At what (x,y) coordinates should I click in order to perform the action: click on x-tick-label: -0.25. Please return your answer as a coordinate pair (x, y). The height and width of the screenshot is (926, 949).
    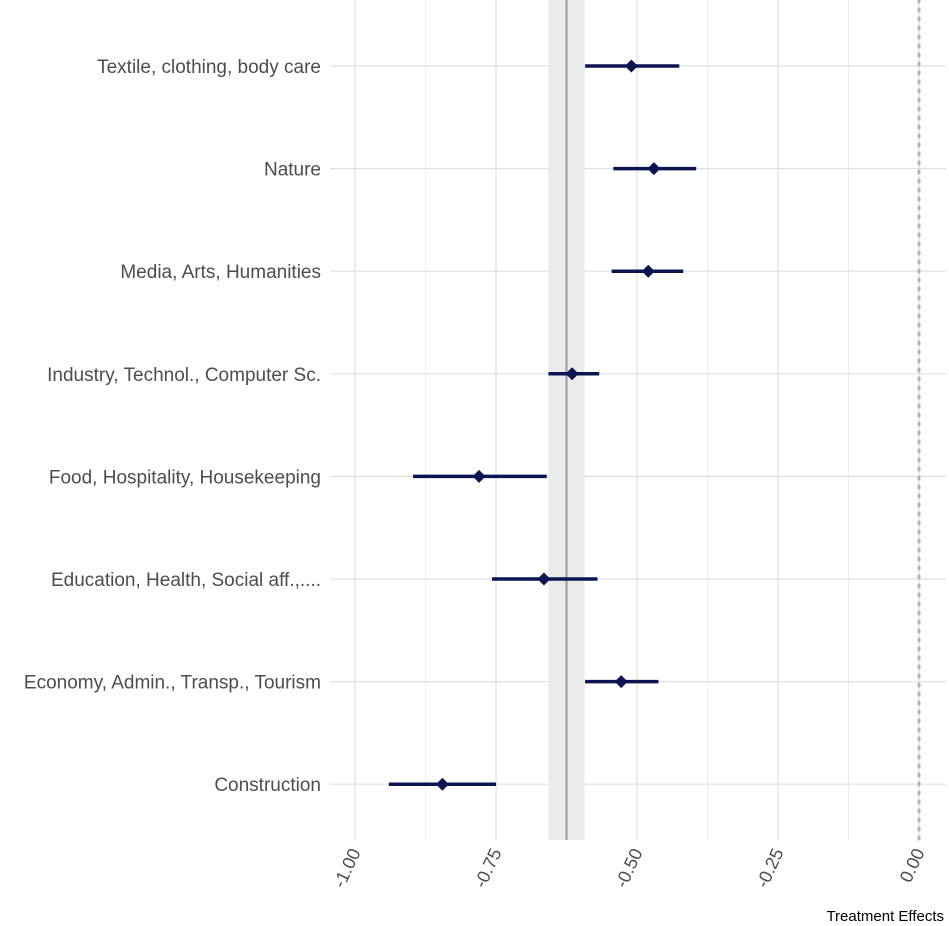
    Looking at the image, I should click on (769, 868).